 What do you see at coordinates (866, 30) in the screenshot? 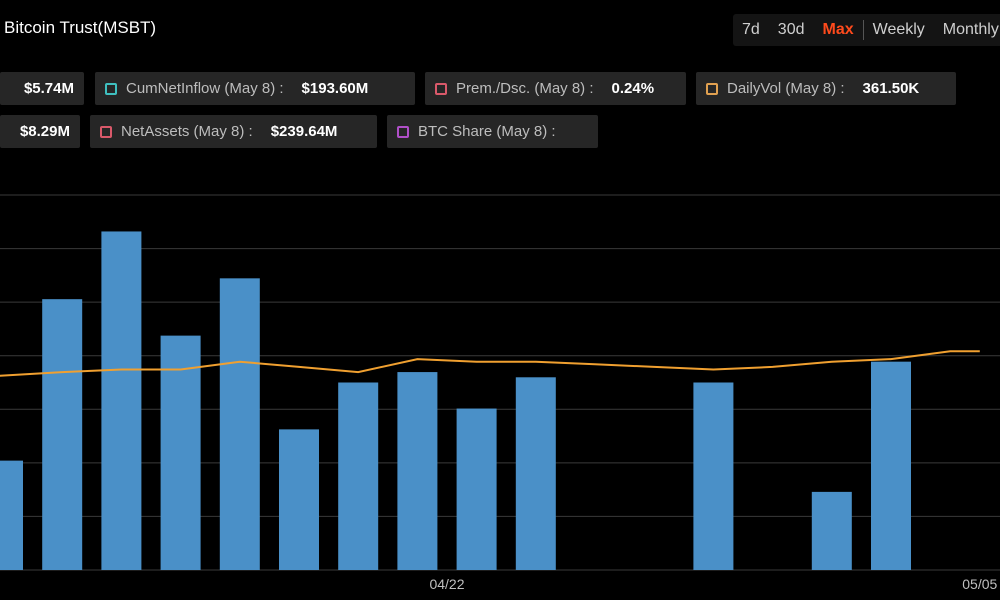
I see `range-selector: 7d 30d Max Weekly Monthly` at bounding box center [866, 30].